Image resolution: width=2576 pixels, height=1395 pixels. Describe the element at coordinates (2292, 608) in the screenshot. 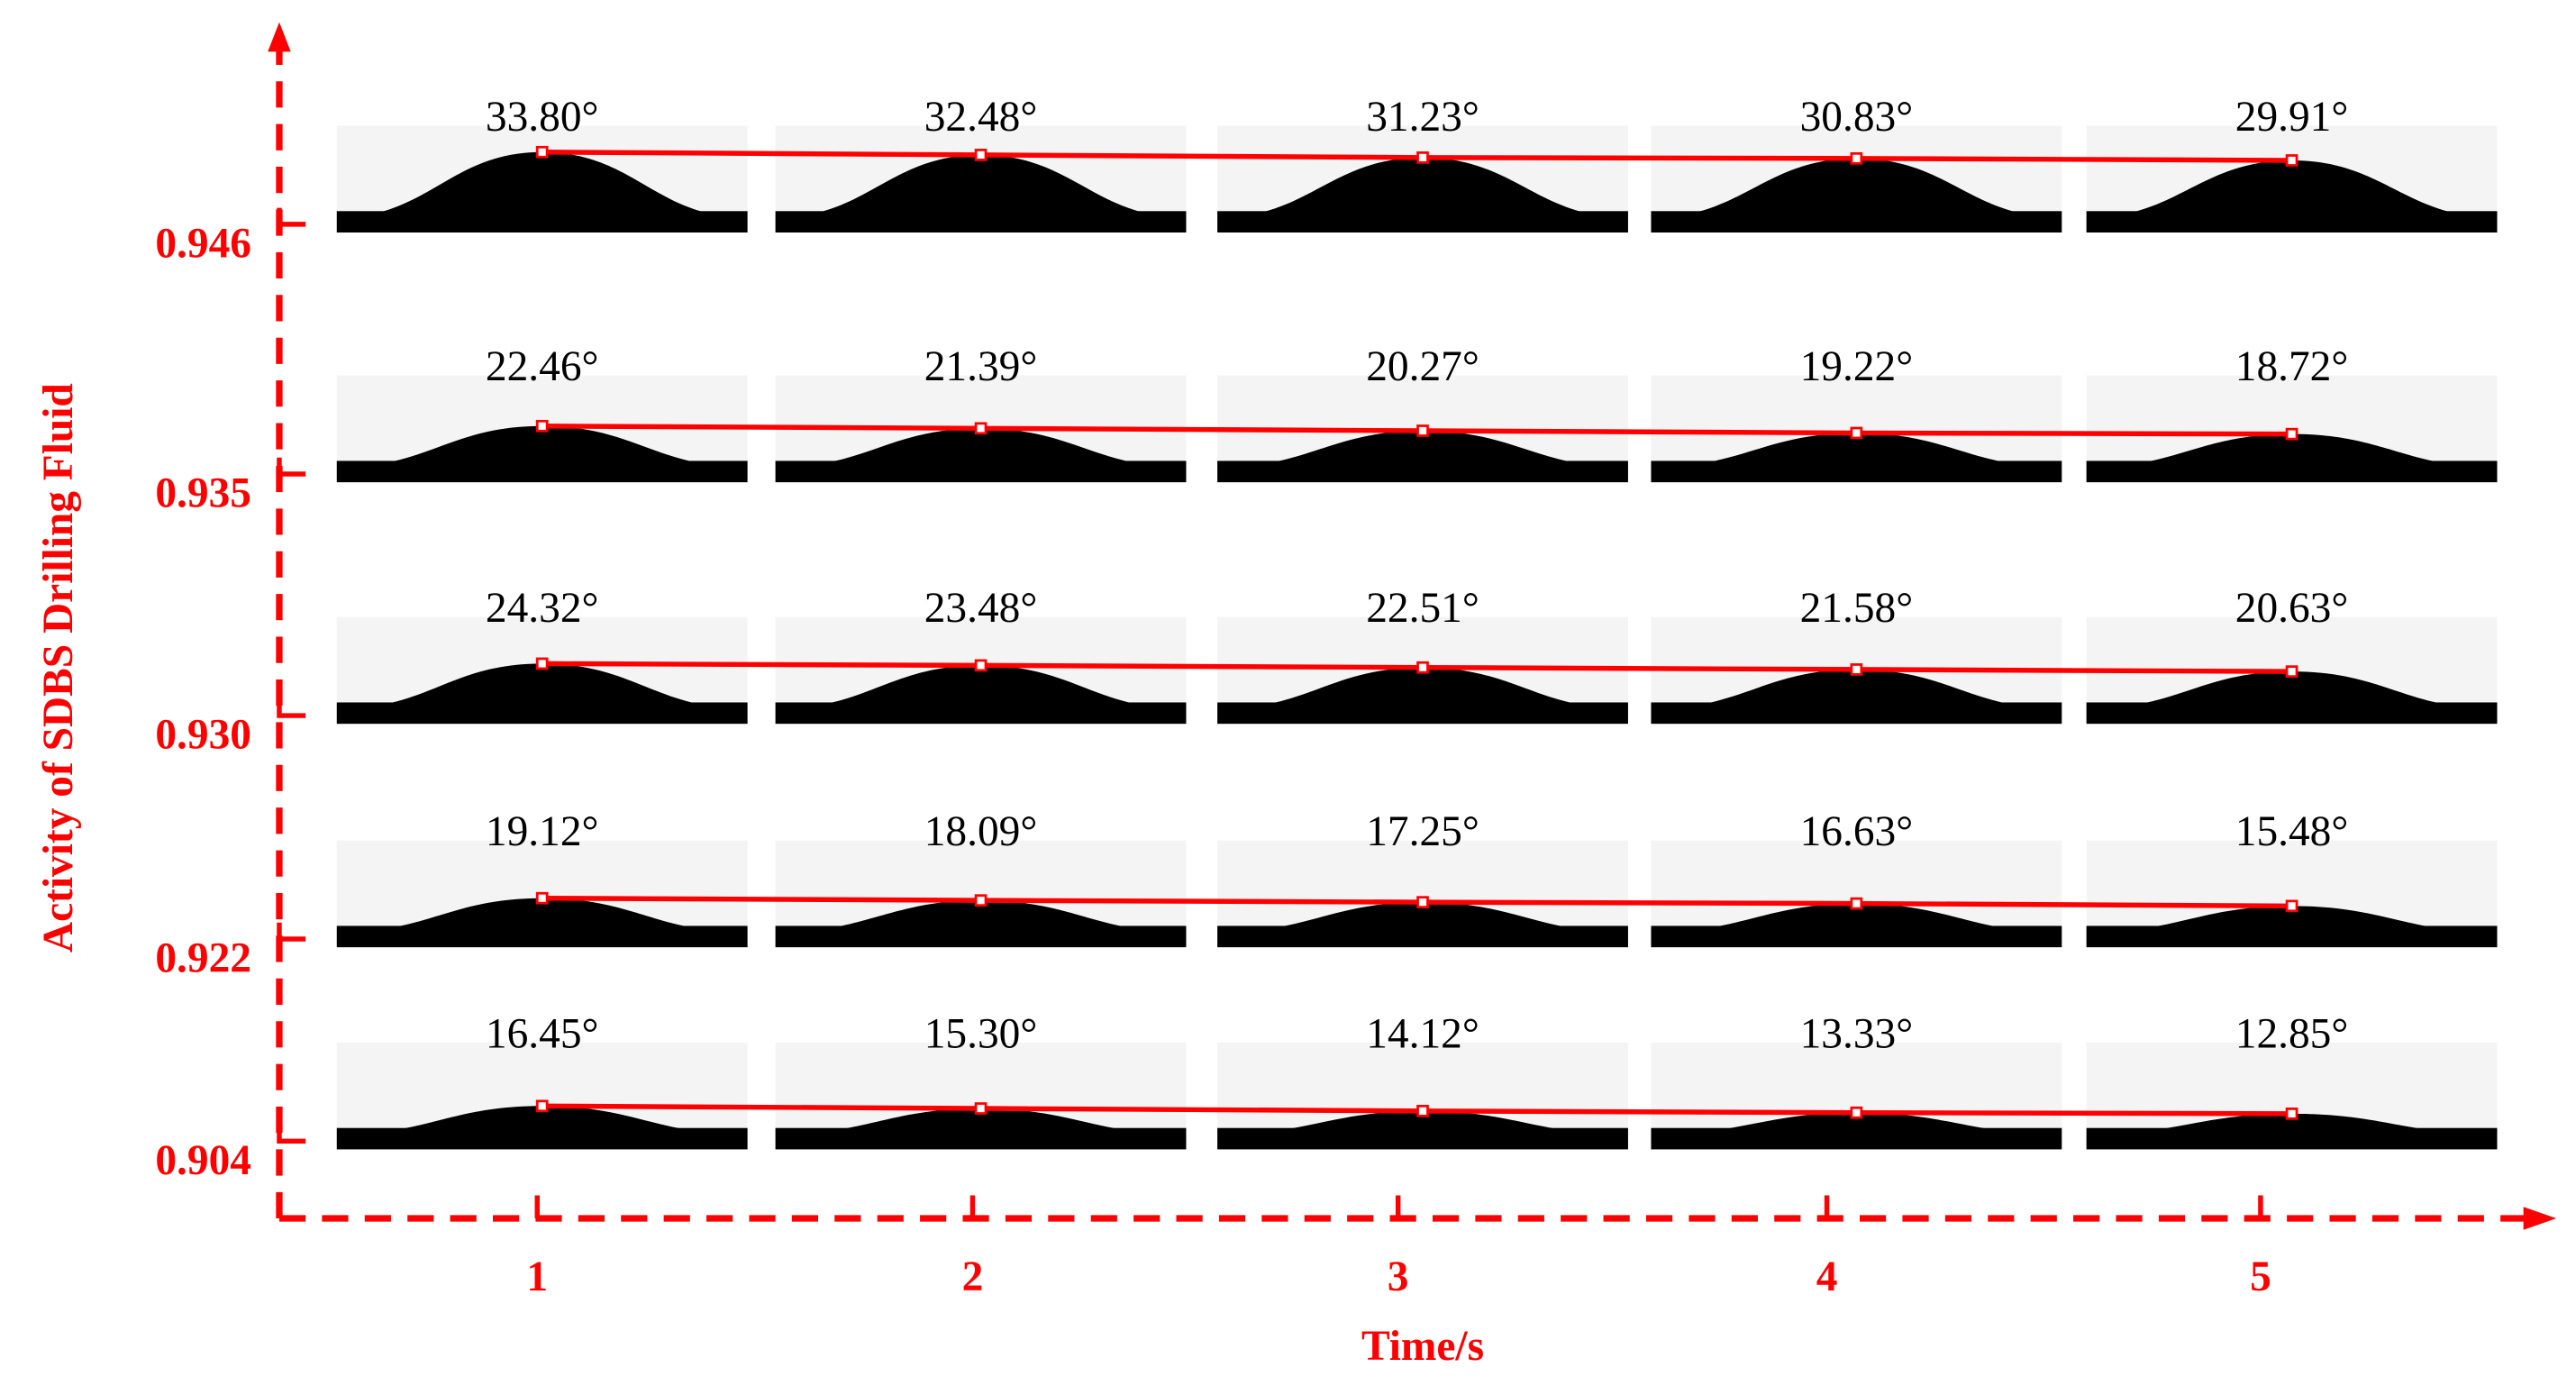

I see `angle-label: 20.63°` at that location.